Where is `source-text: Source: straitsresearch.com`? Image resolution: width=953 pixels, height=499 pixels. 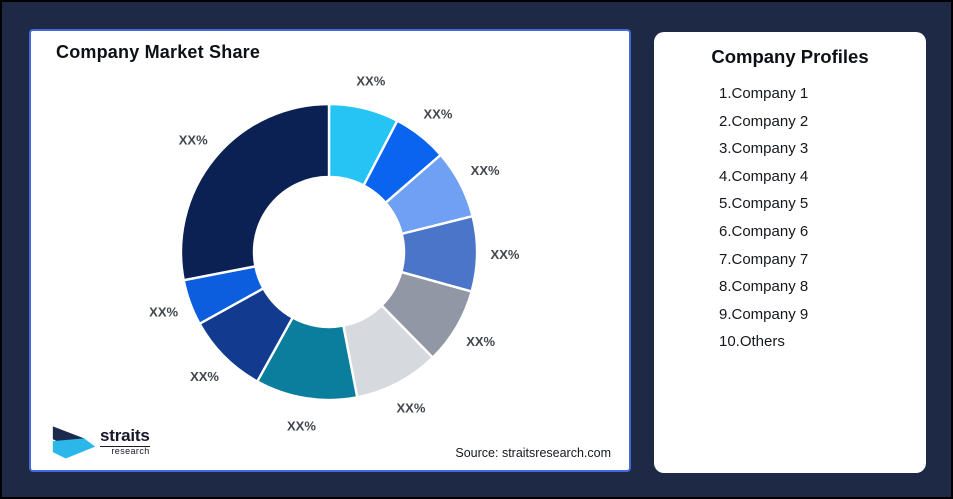 source-text: Source: straitsresearch.com is located at coordinates (533, 453).